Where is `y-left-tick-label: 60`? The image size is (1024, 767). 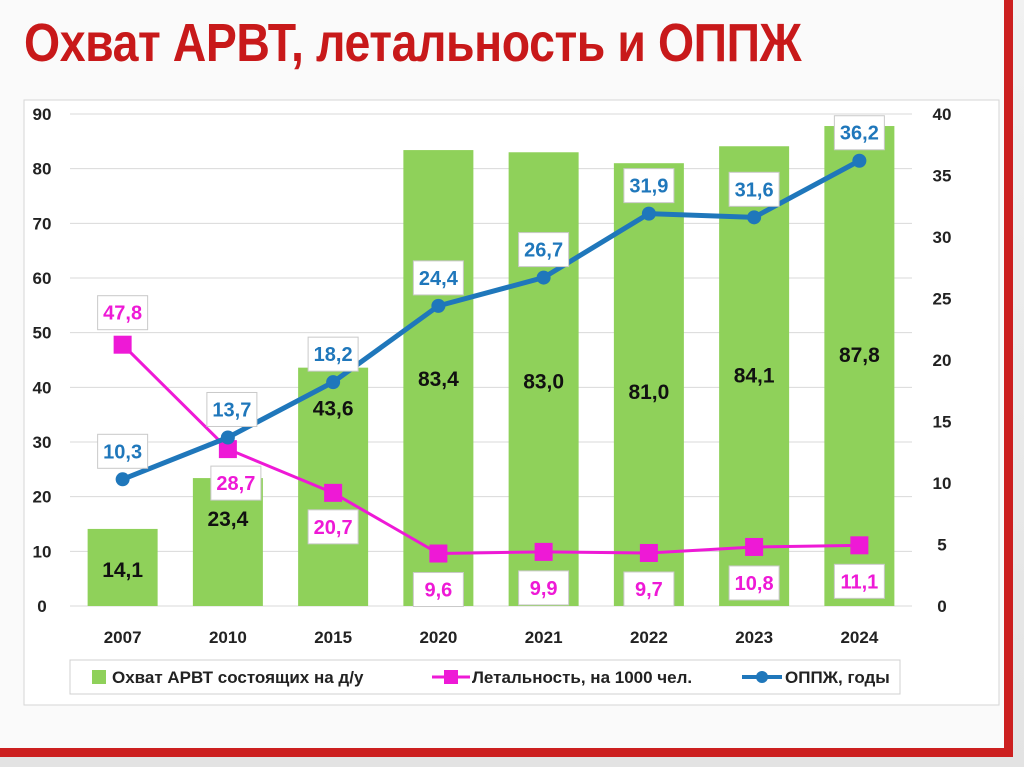 y-left-tick-label: 60 is located at coordinates (42, 278).